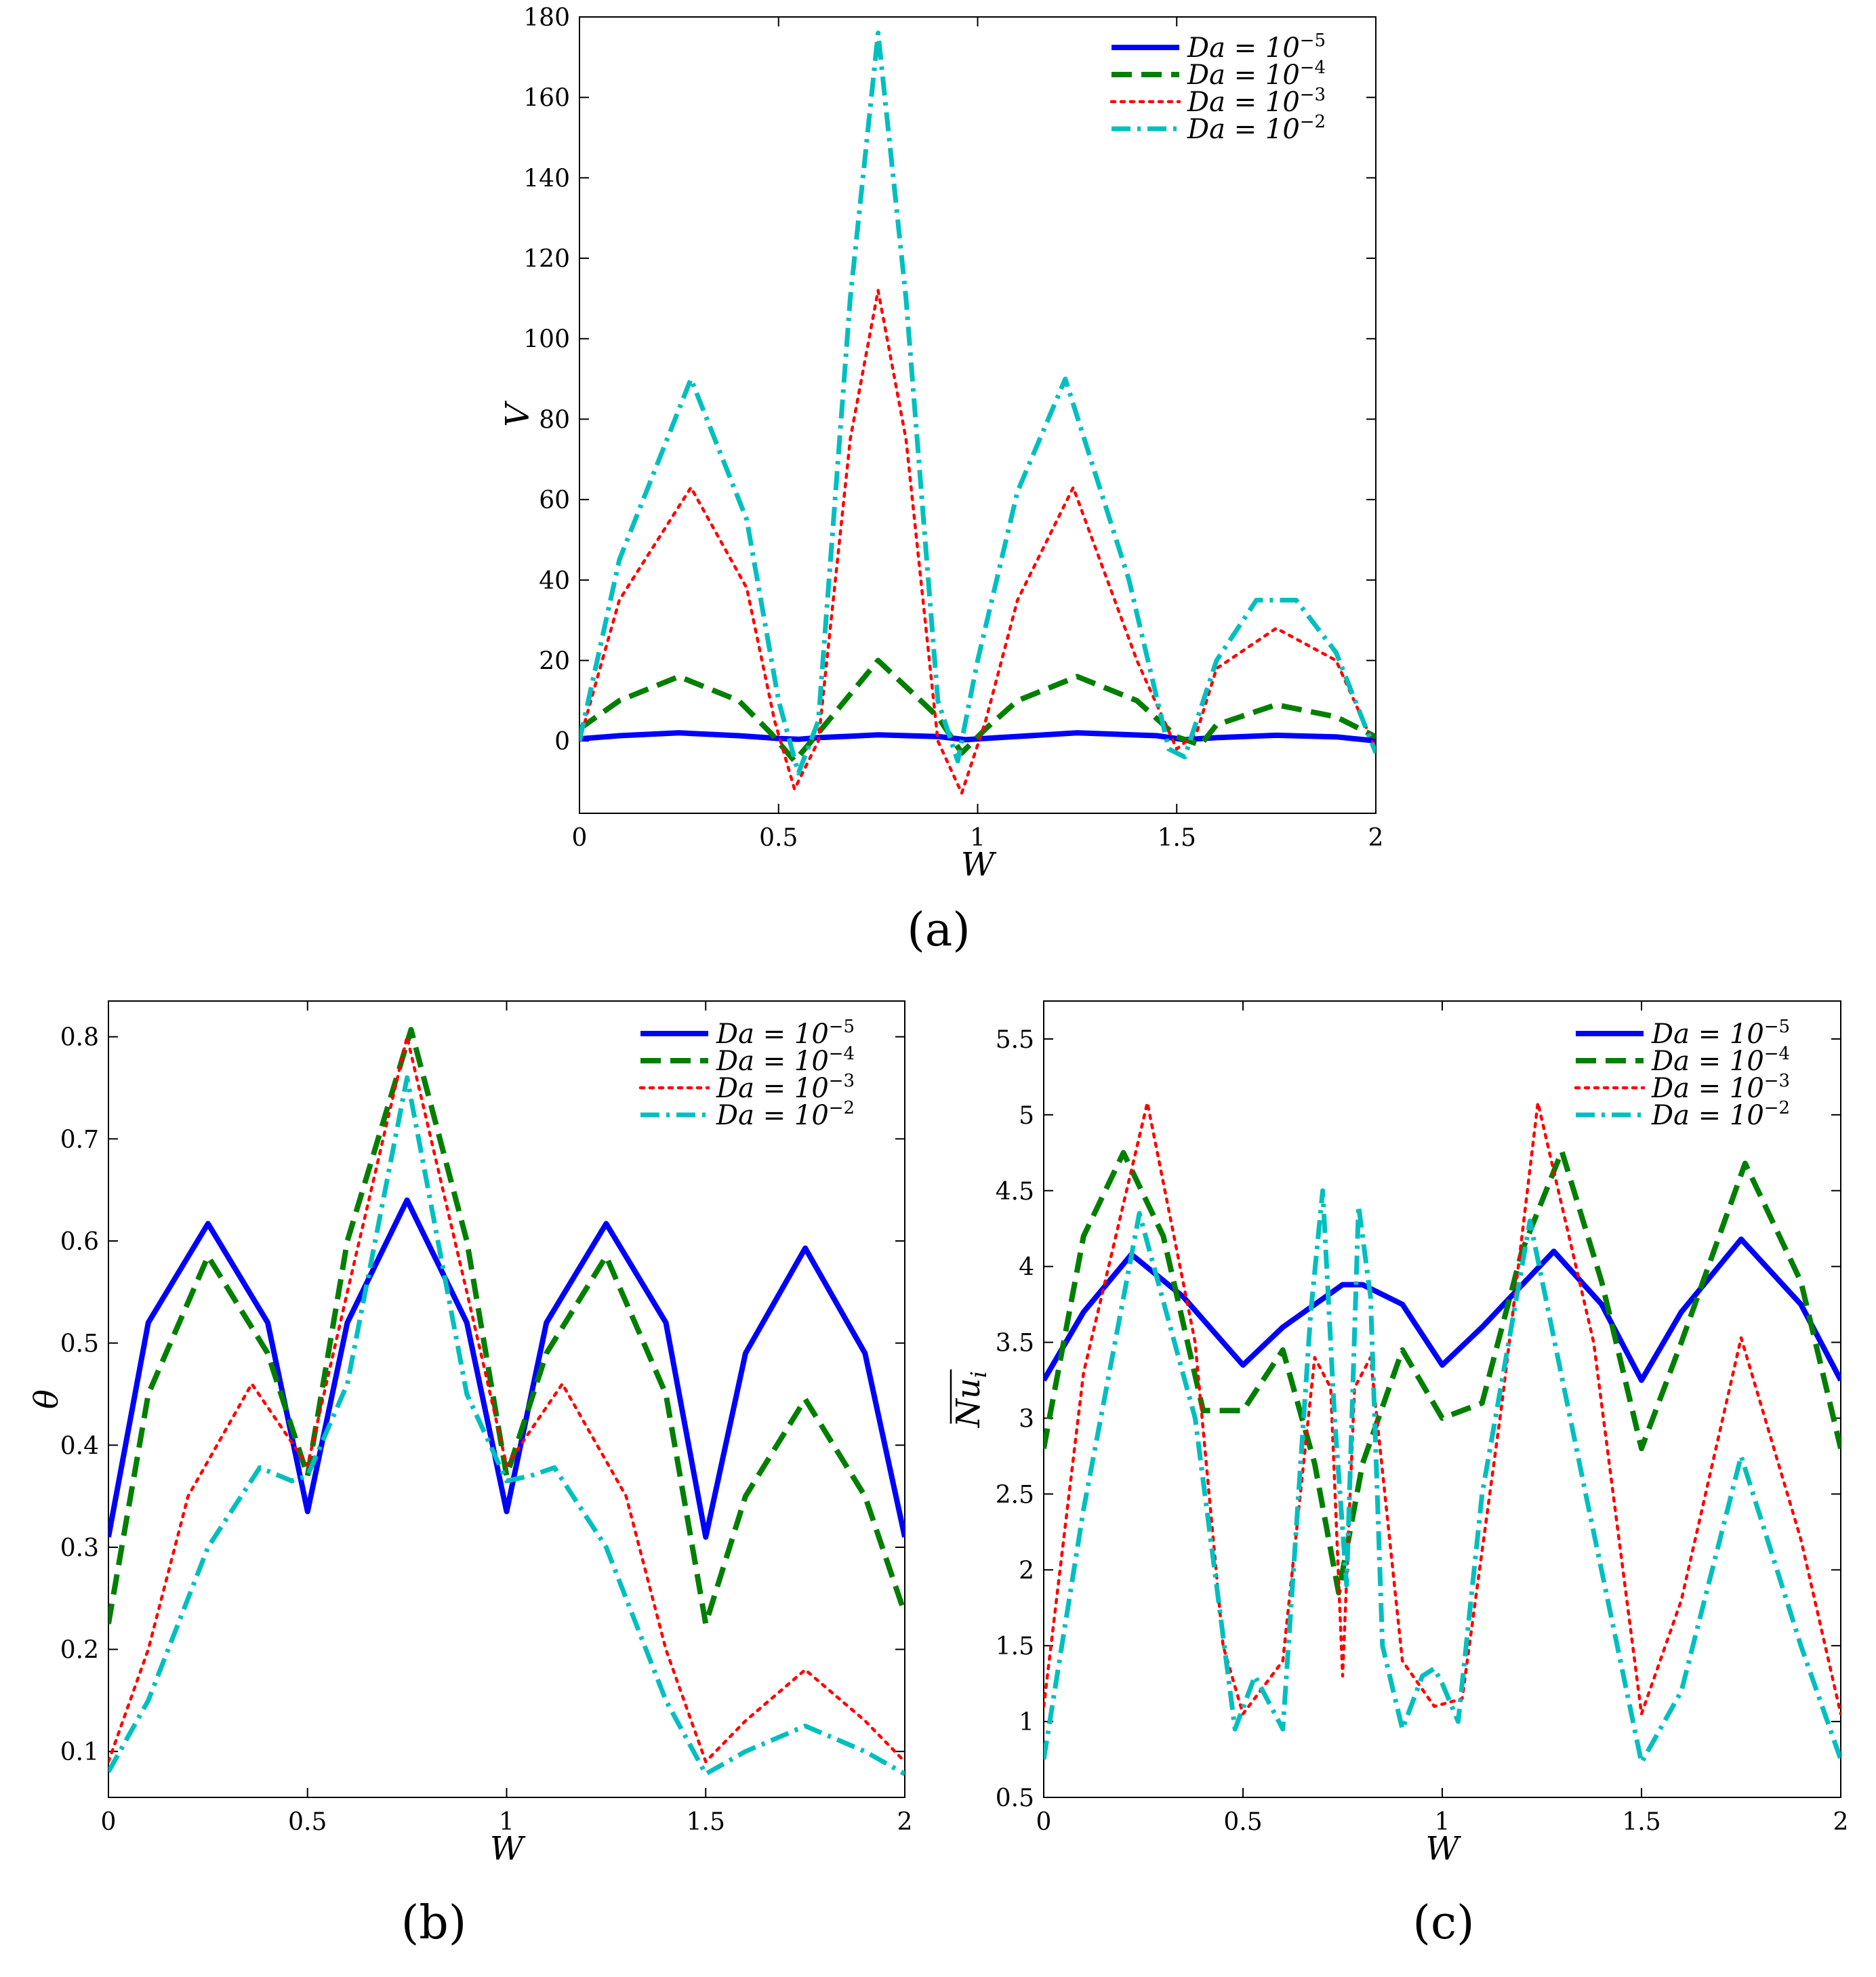  What do you see at coordinates (1026, 1419) in the screenshot?
I see `y-tick-label: 3` at bounding box center [1026, 1419].